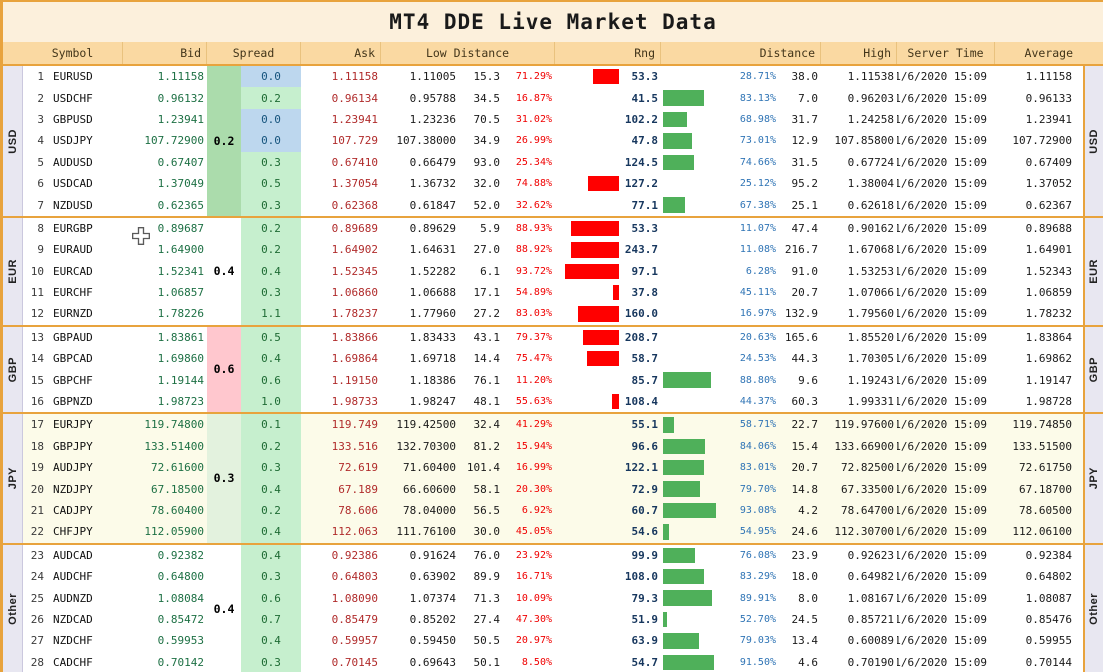 The image size is (1103, 672). What do you see at coordinates (533, 380) in the screenshot?
I see `low-distance-percent-cell: 11.20%` at bounding box center [533, 380].